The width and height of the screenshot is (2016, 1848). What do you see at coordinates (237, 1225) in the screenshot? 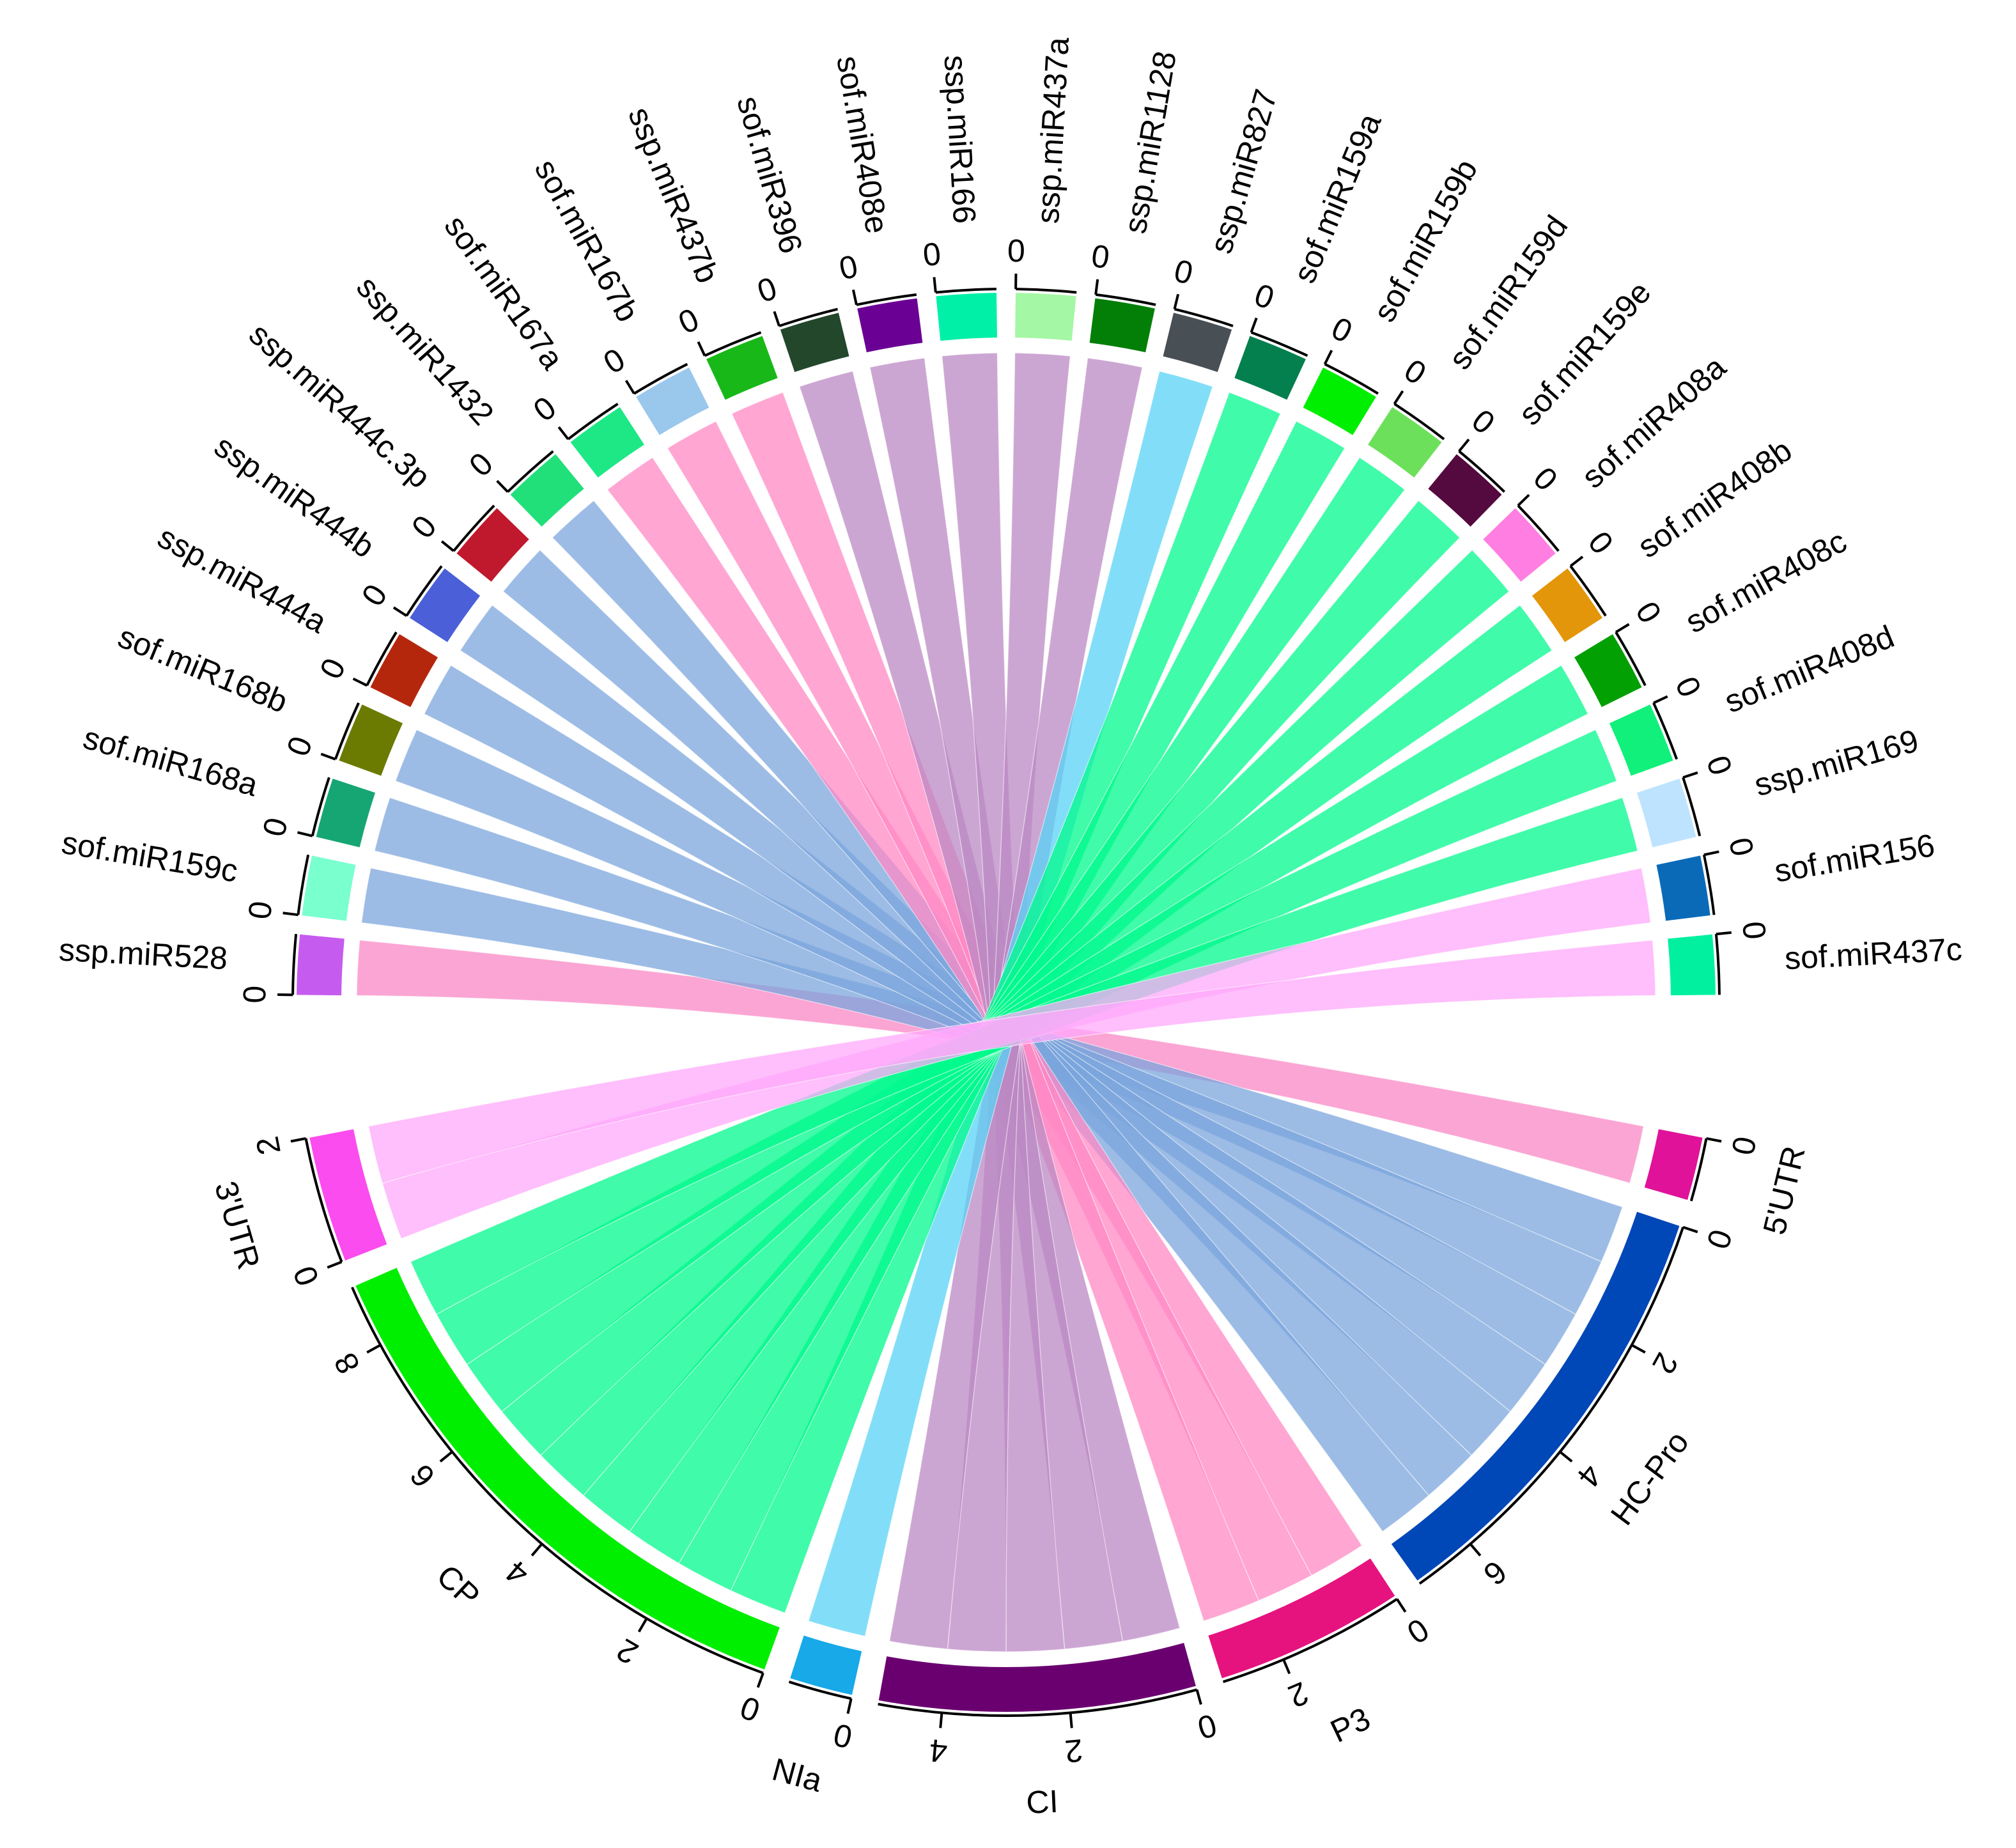
I see `target-label: 3'UTR` at bounding box center [237, 1225].